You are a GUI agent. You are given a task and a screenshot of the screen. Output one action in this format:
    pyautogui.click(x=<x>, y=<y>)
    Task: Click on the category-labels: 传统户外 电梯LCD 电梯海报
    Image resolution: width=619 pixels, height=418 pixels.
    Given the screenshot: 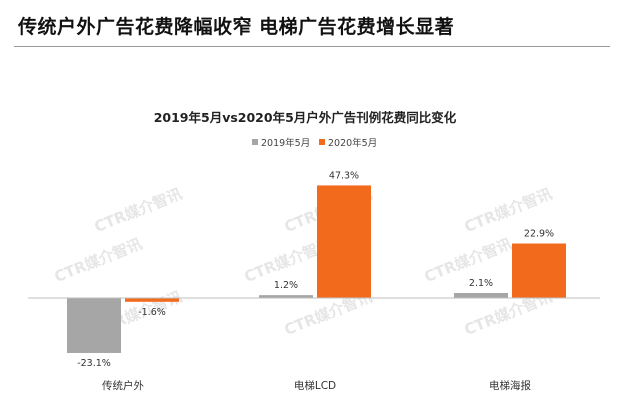 What is the action you would take?
    pyautogui.click(x=316, y=385)
    